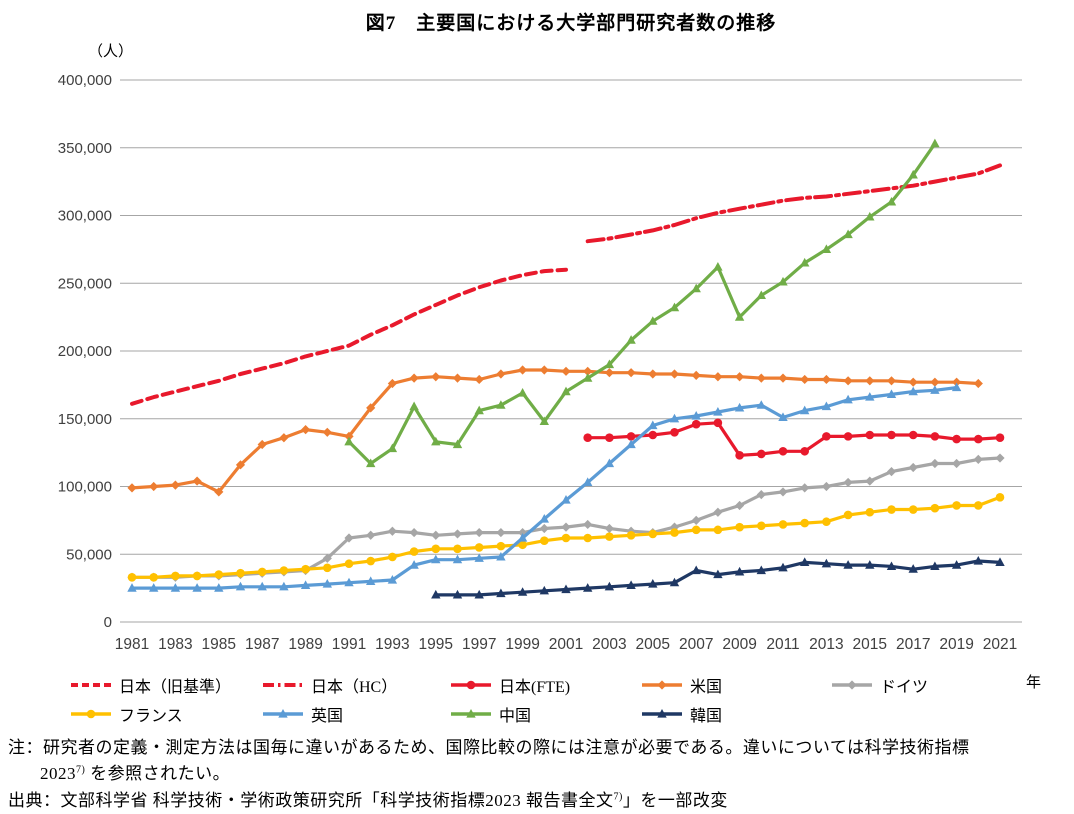 The height and width of the screenshot is (814, 1074). I want to click on x-tick-label: 2017, so click(913, 644).